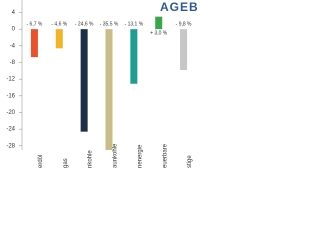 This screenshot has height=240, width=320. What do you see at coordinates (10, 80) in the screenshot?
I see `y-tick-label: -12` at bounding box center [10, 80].